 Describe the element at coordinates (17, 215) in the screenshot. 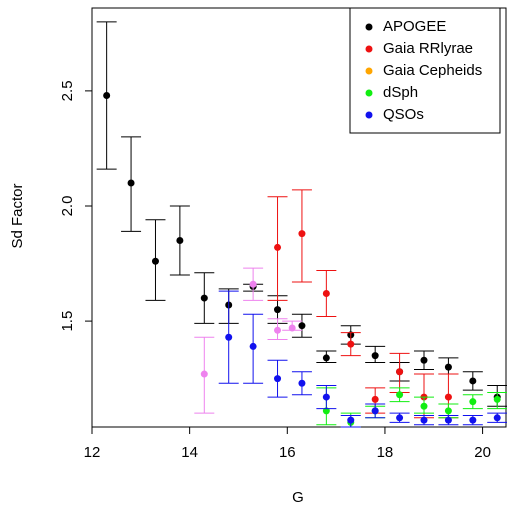

I see `y-axis-label: Sd Factor` at that location.